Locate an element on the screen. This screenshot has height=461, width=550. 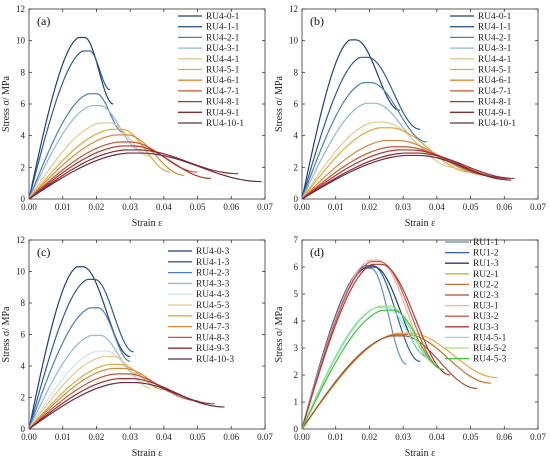
legend-label-RU4-2-3: RU4-2-3 is located at coordinates (213, 274).